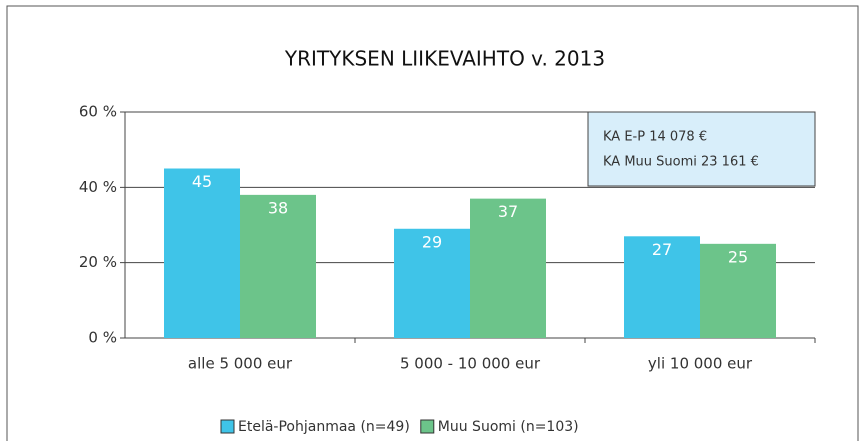 This screenshot has height=441, width=866. I want to click on annotation-box, so click(701, 149).